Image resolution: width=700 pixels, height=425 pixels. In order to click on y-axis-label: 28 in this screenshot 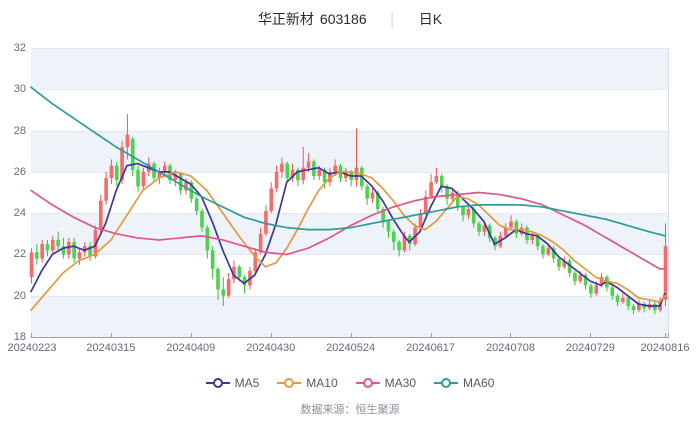, I will do `click(19, 130)`.